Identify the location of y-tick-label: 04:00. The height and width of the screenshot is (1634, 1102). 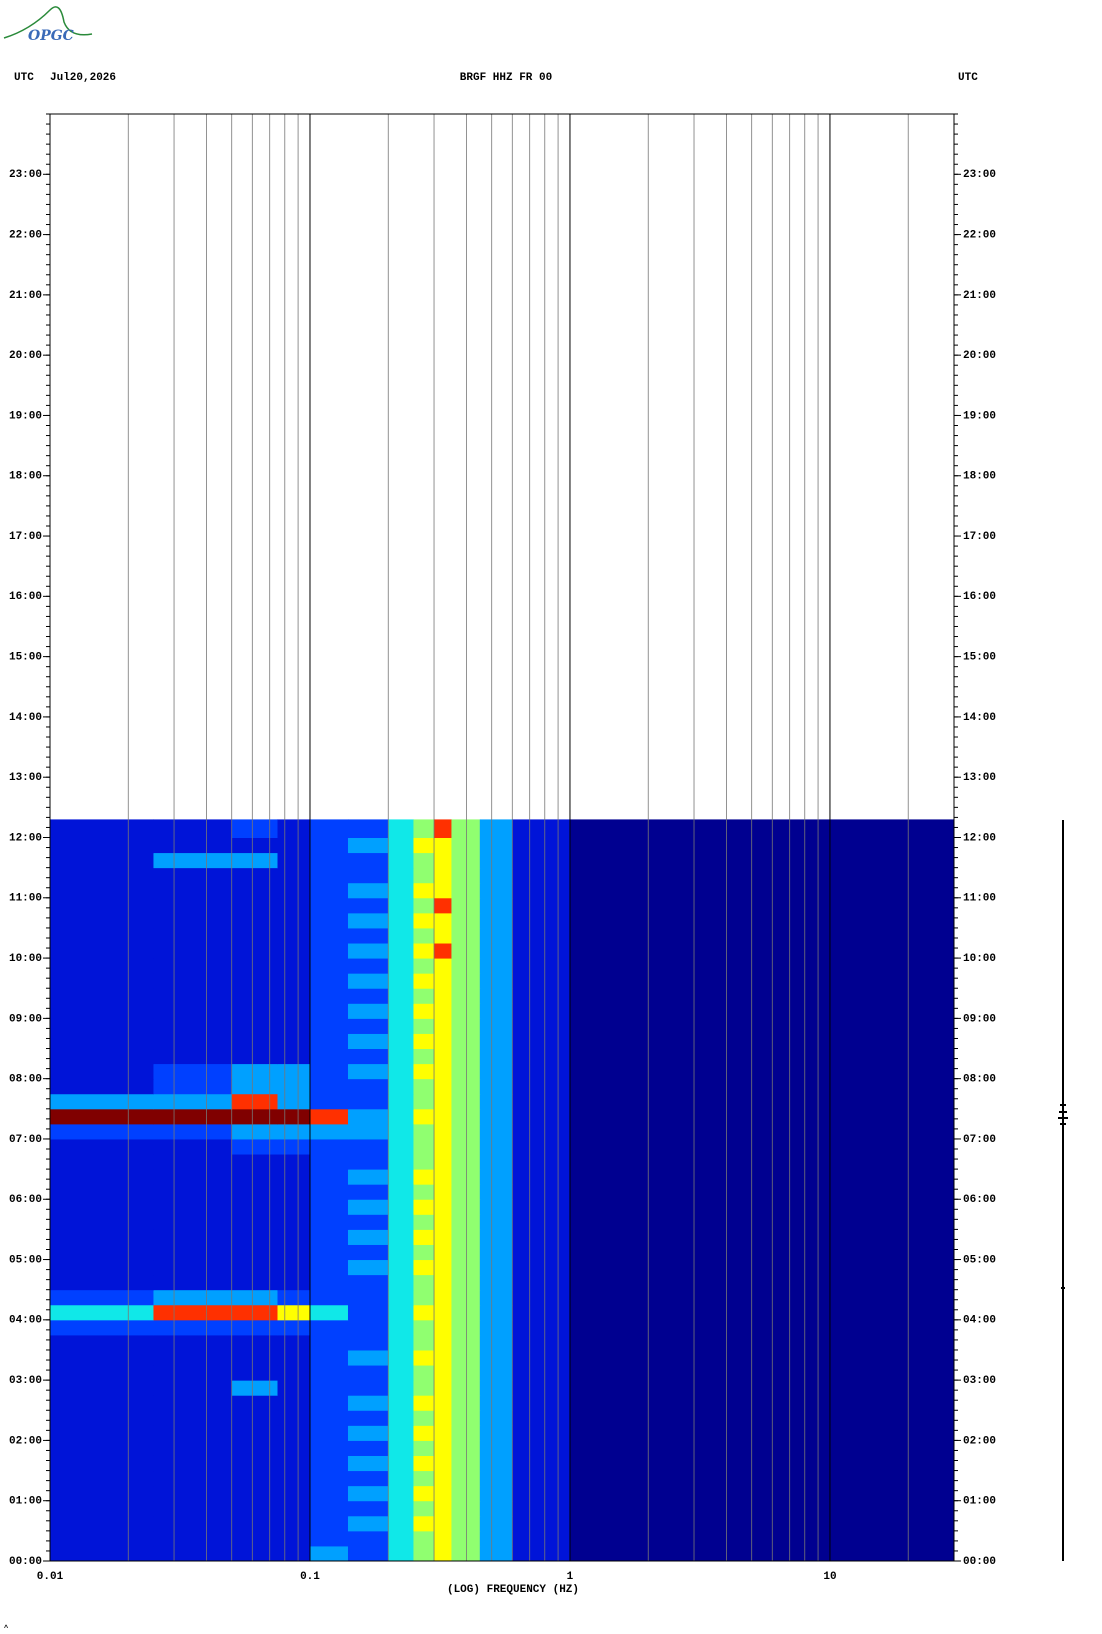
(25, 1321).